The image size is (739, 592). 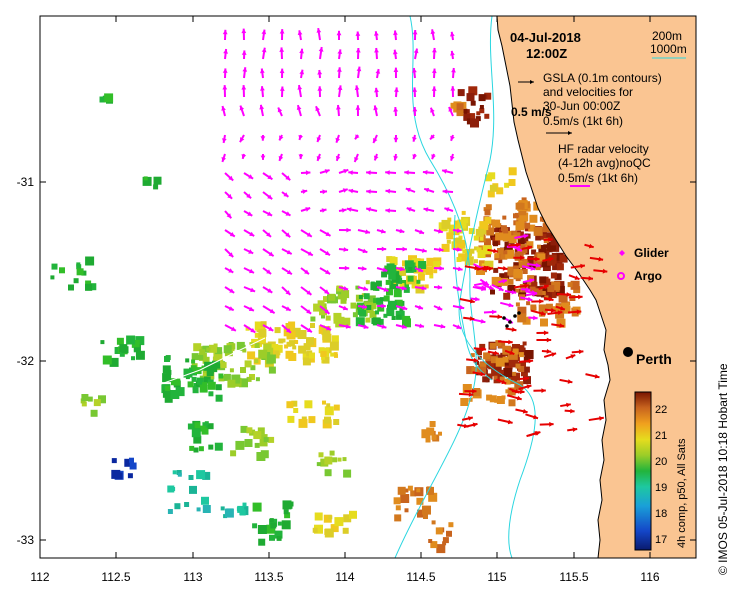 What do you see at coordinates (26, 182) in the screenshot?
I see `y-tick-label: -31` at bounding box center [26, 182].